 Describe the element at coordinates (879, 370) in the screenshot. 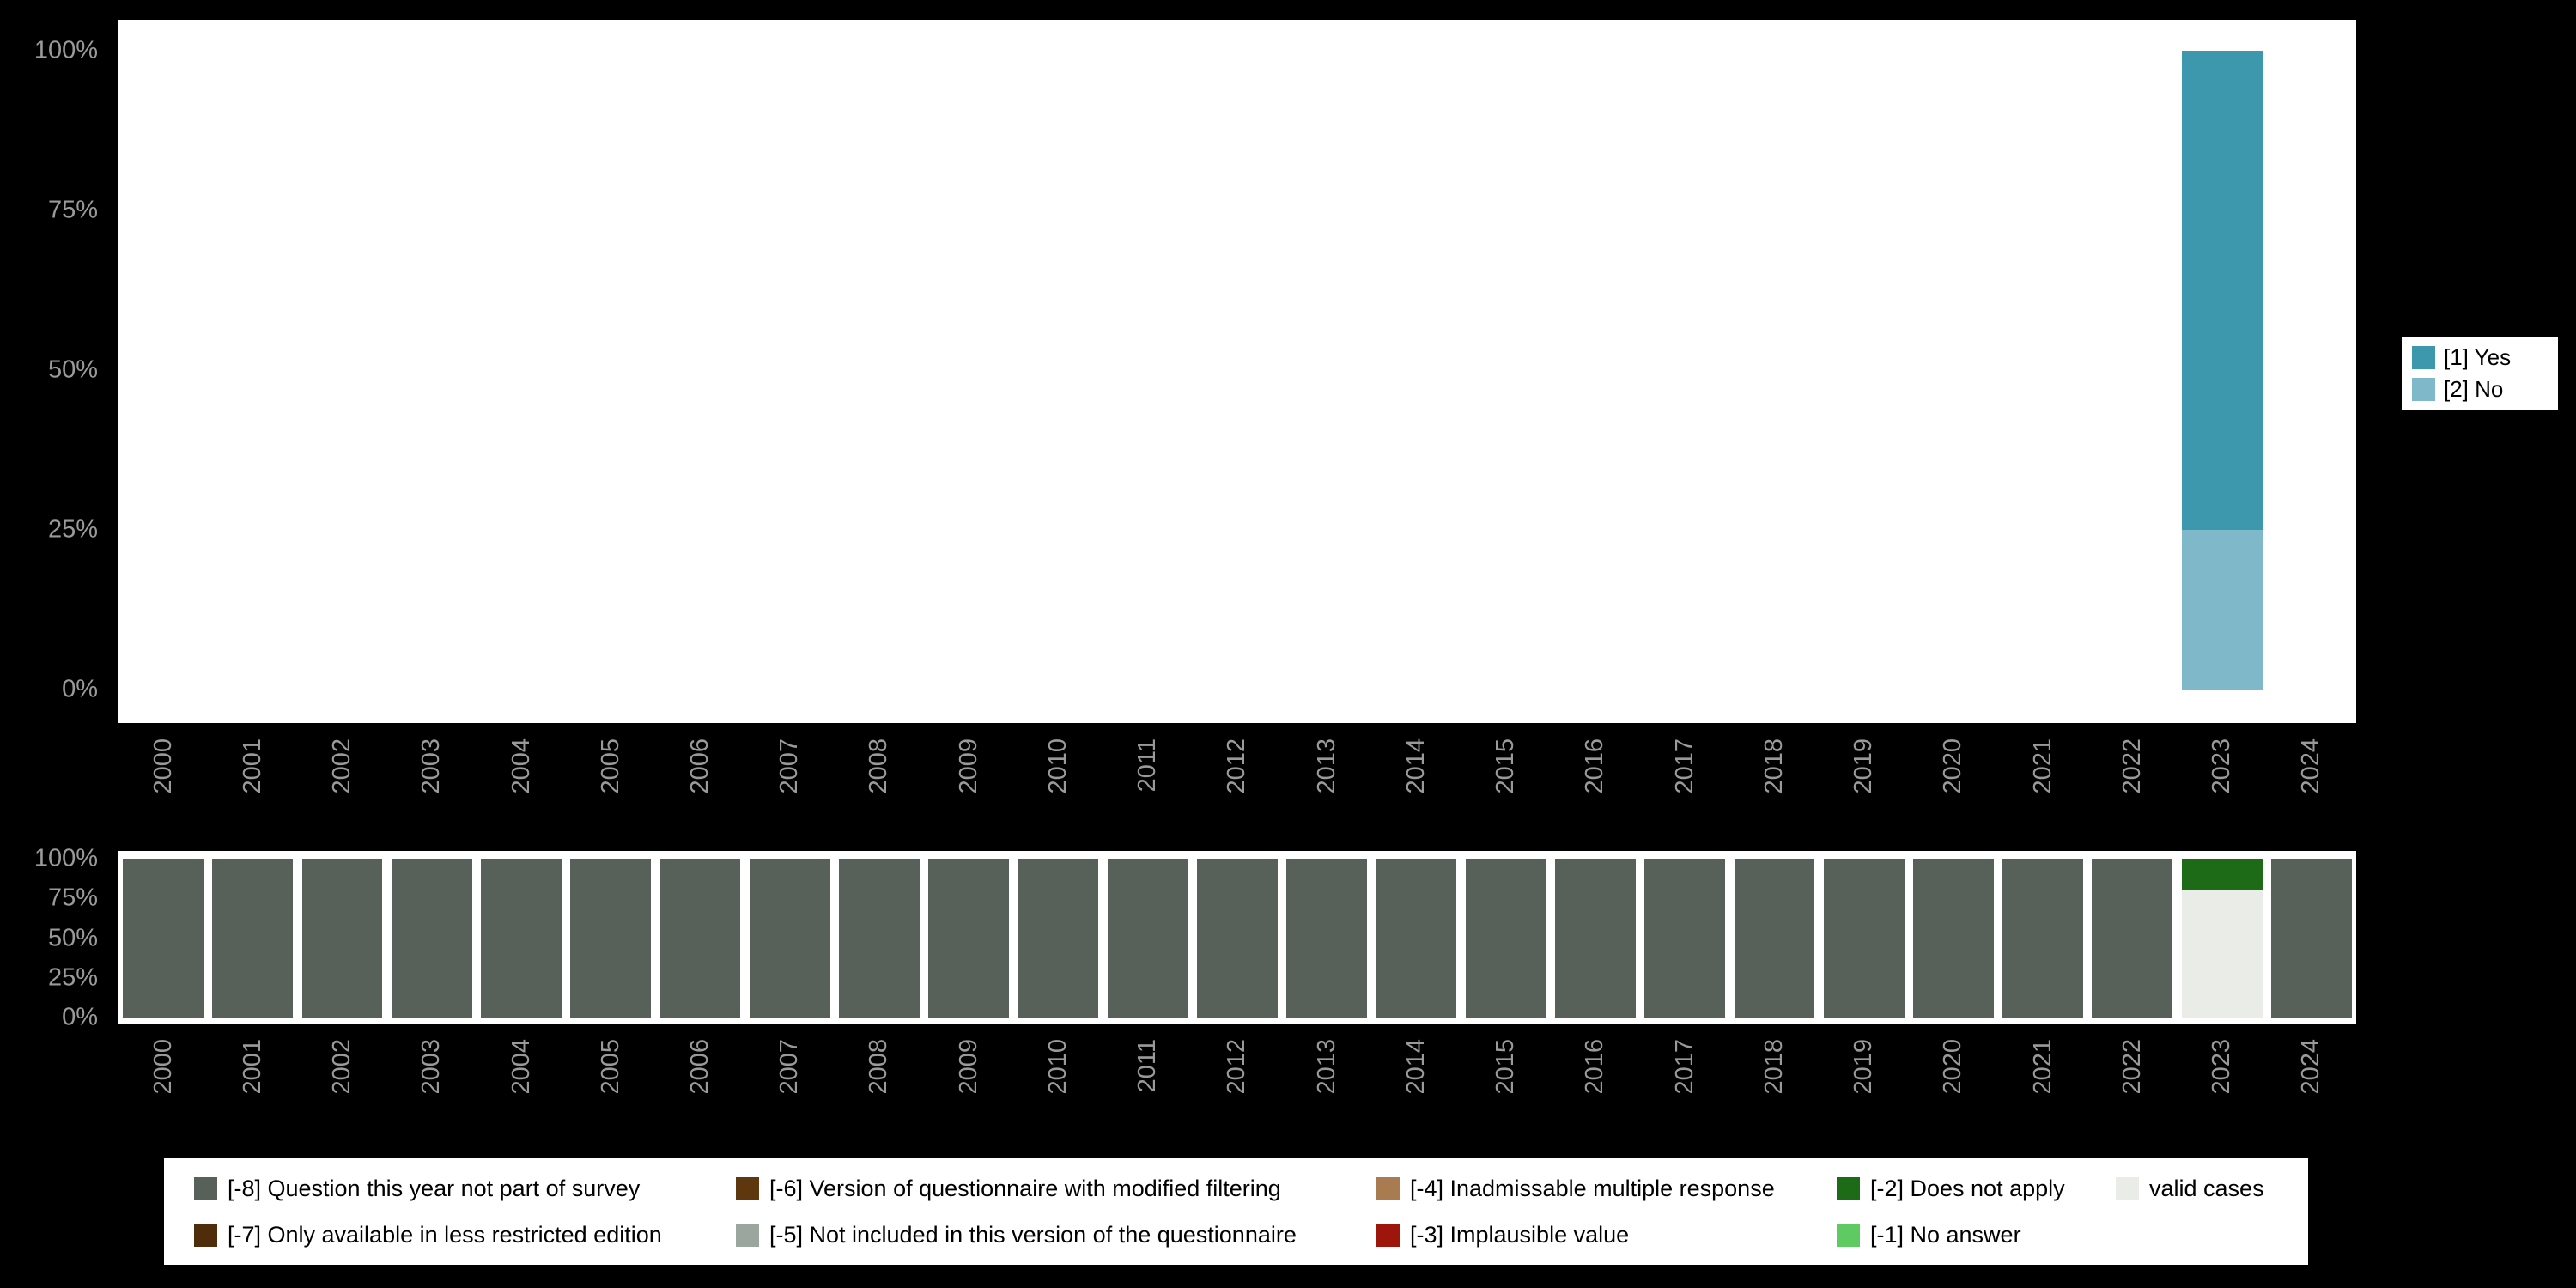

I see `bar-2008` at that location.